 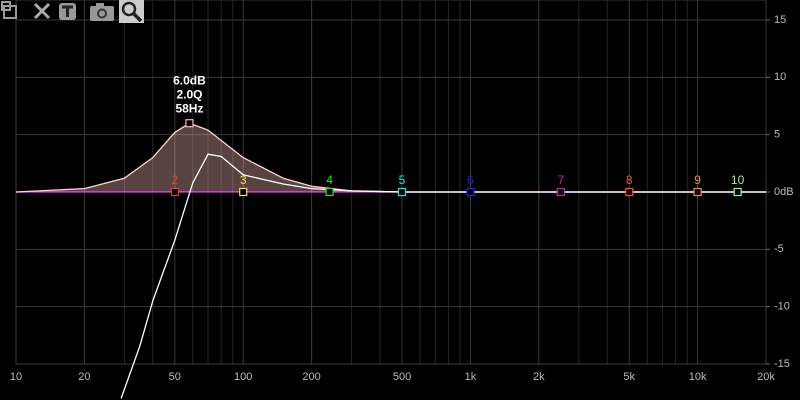 What do you see at coordinates (329, 180) in the screenshot?
I see `band-label: 4` at bounding box center [329, 180].